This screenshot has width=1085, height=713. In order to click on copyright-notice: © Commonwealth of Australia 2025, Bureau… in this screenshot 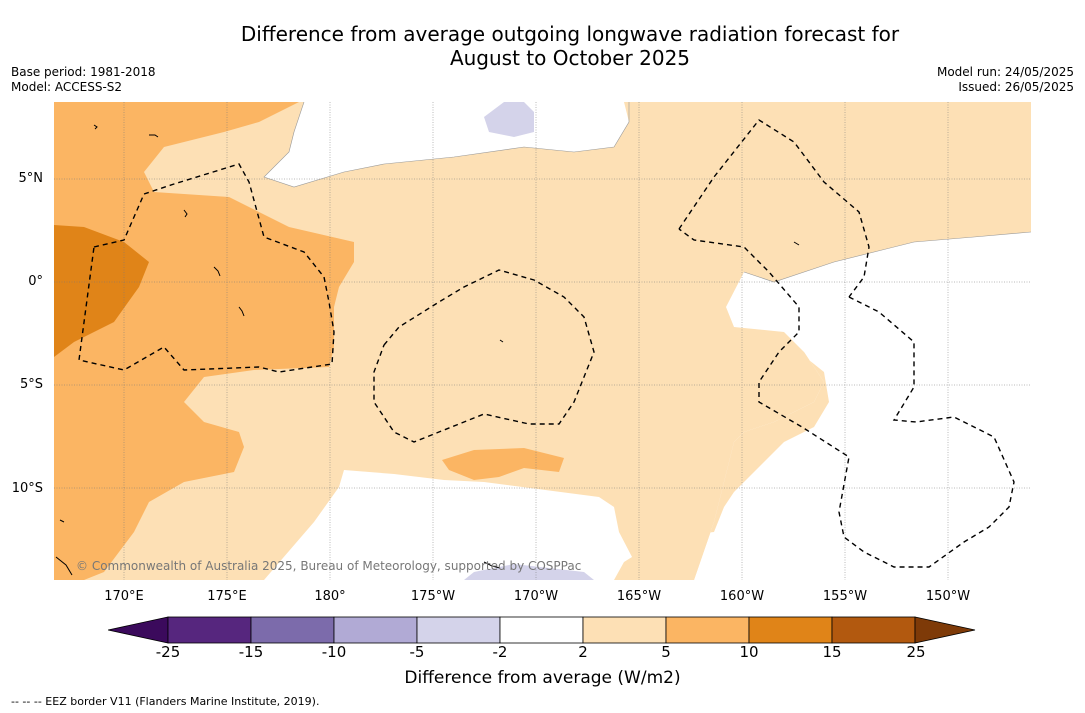, I will do `click(329, 566)`.